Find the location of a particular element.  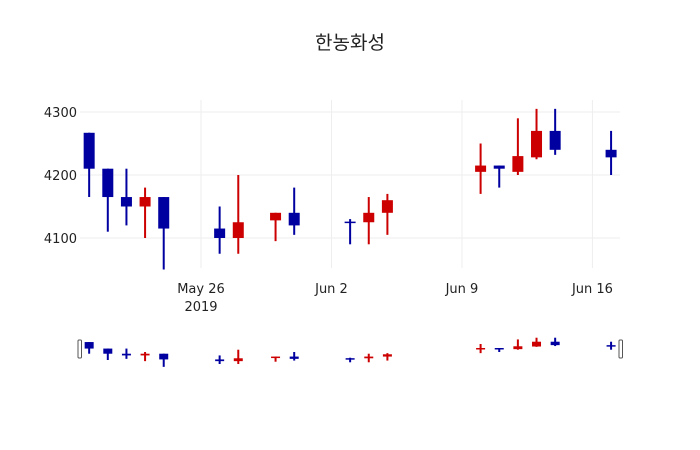

rangeslider-handle-left is located at coordinates (79, 349).